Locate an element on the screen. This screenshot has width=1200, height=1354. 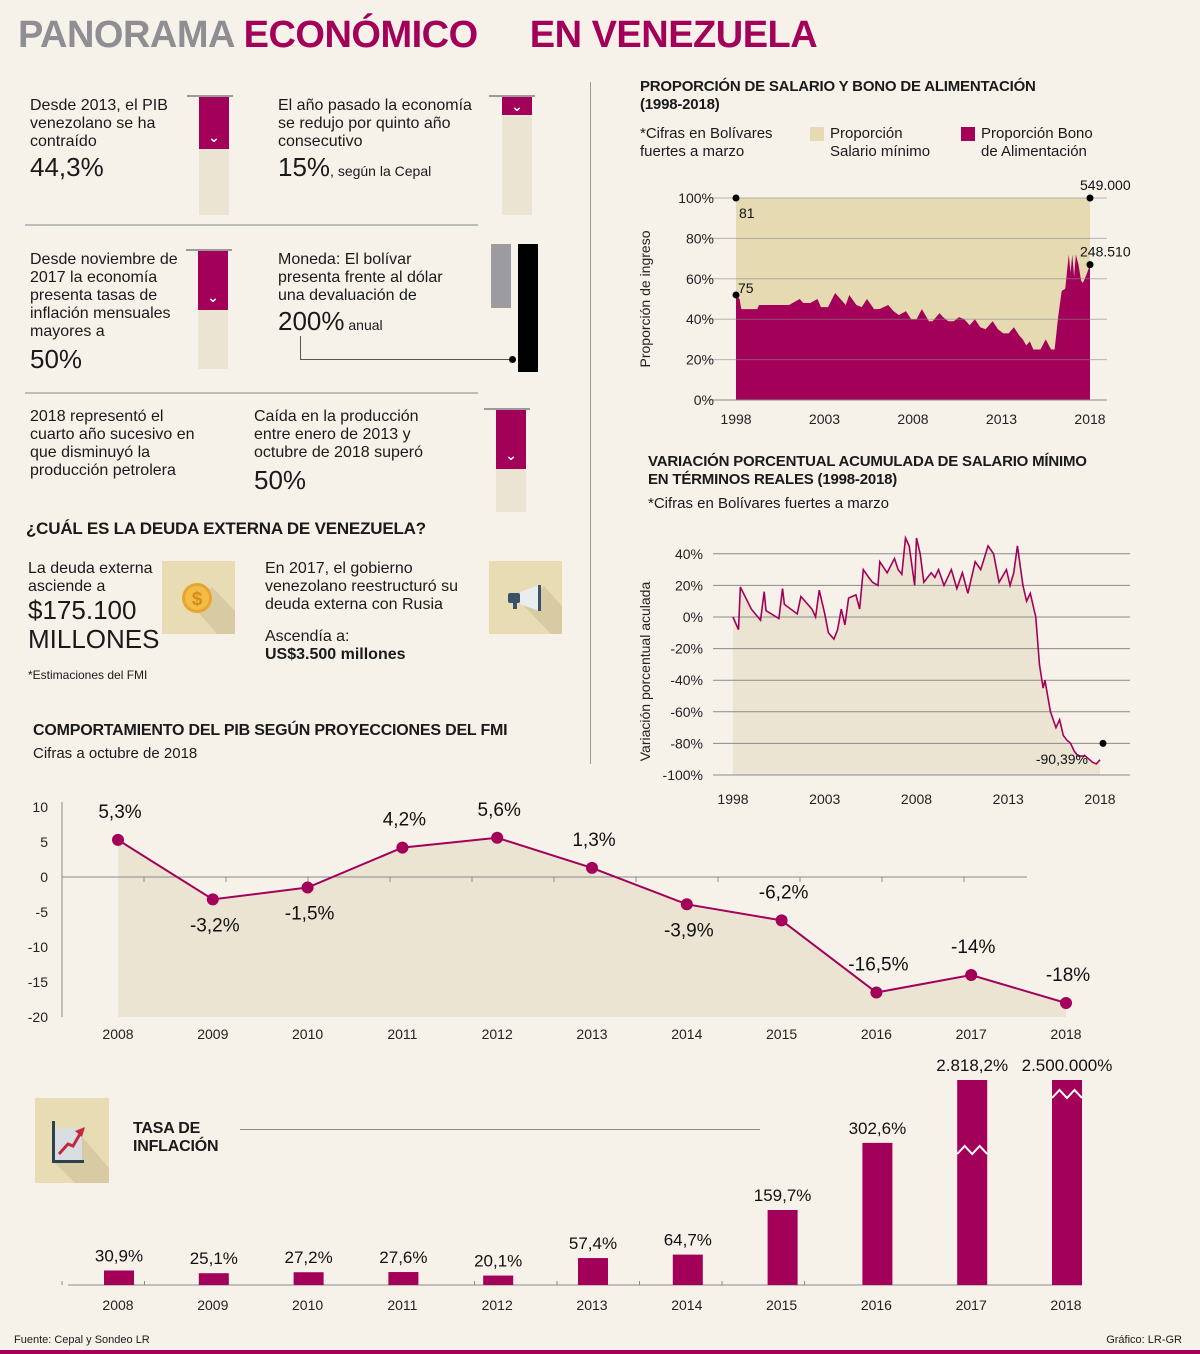
gauge-oil-production: ⌄ is located at coordinates (511, 461).